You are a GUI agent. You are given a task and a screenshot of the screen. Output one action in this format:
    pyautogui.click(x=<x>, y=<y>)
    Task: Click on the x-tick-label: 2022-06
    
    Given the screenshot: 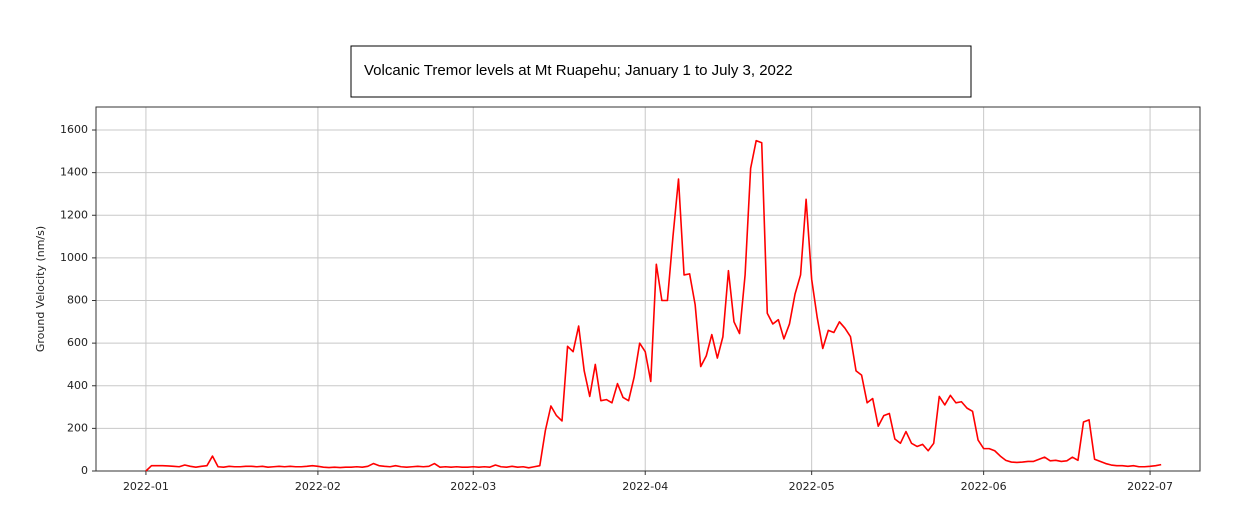 What is the action you would take?
    pyautogui.click(x=984, y=486)
    